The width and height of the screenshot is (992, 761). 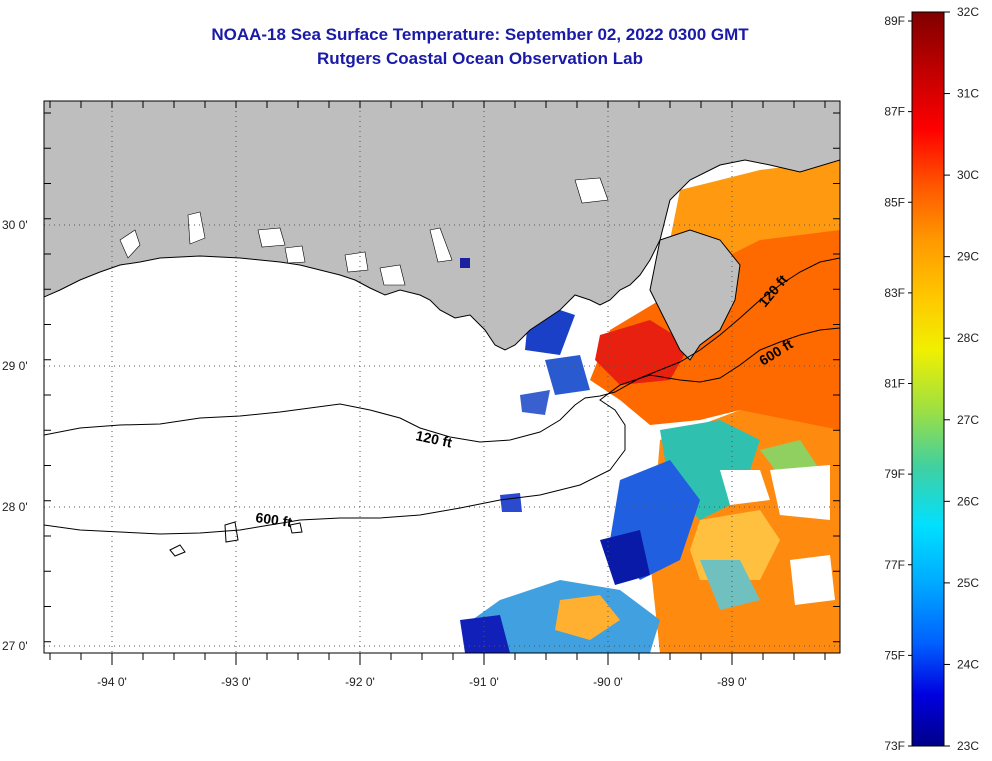 What do you see at coordinates (274, 519) in the screenshot?
I see `contour-label-west-600: 600 ft` at bounding box center [274, 519].